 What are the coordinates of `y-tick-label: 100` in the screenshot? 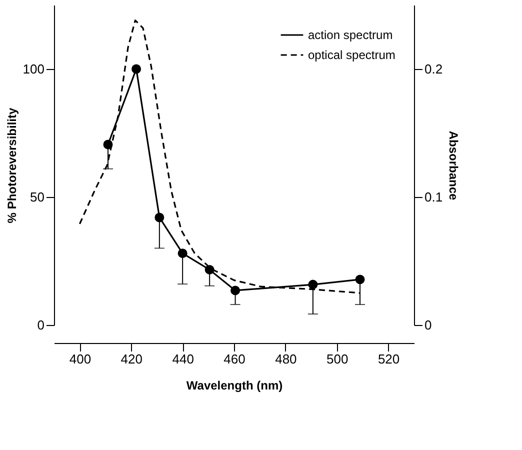 It's located at (33, 69).